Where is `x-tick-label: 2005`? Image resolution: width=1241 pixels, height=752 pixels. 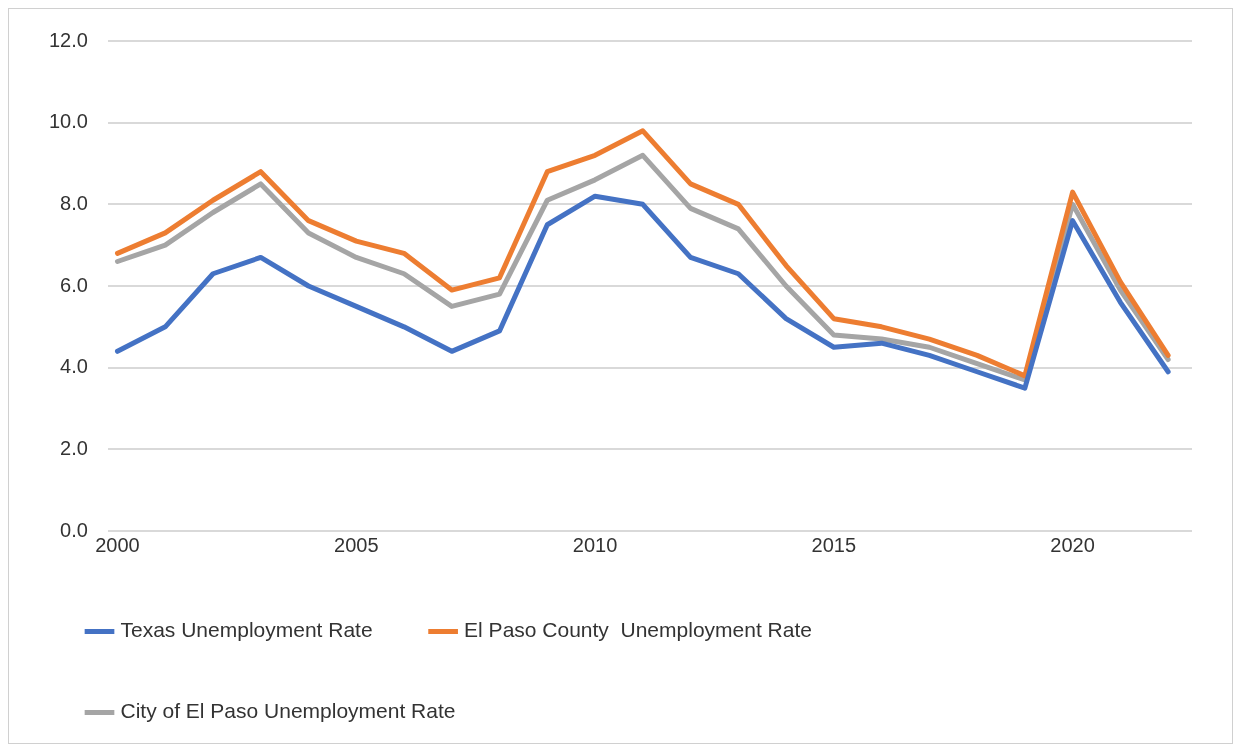 x-tick-label: 2005 is located at coordinates (356, 544).